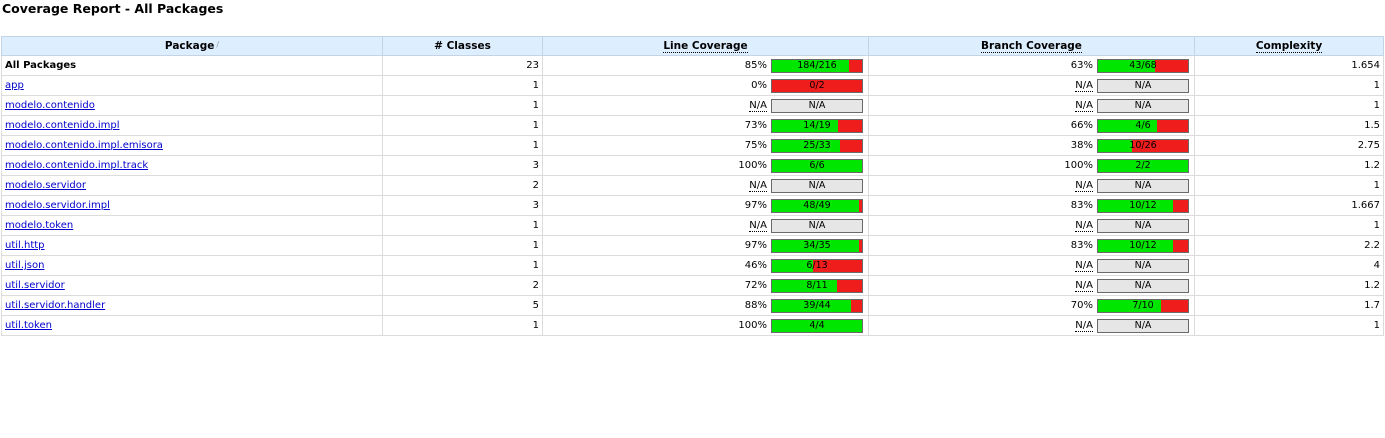  Describe the element at coordinates (1143, 65) in the screenshot. I see `branch-coverage-bar-label: 43/68` at that location.